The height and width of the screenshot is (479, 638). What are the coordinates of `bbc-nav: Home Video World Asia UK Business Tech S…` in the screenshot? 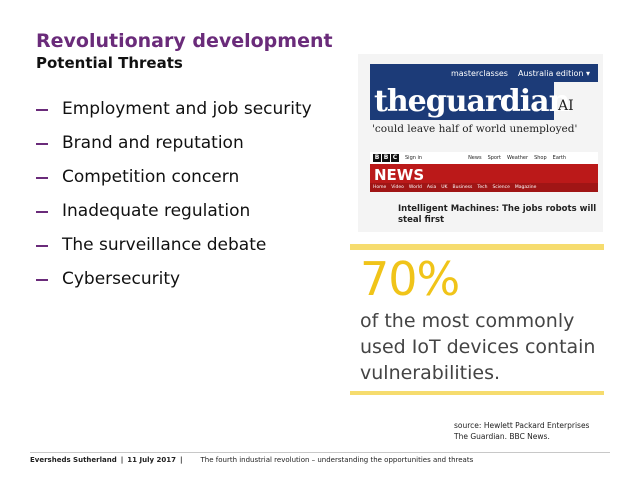 It's located at (484, 187).